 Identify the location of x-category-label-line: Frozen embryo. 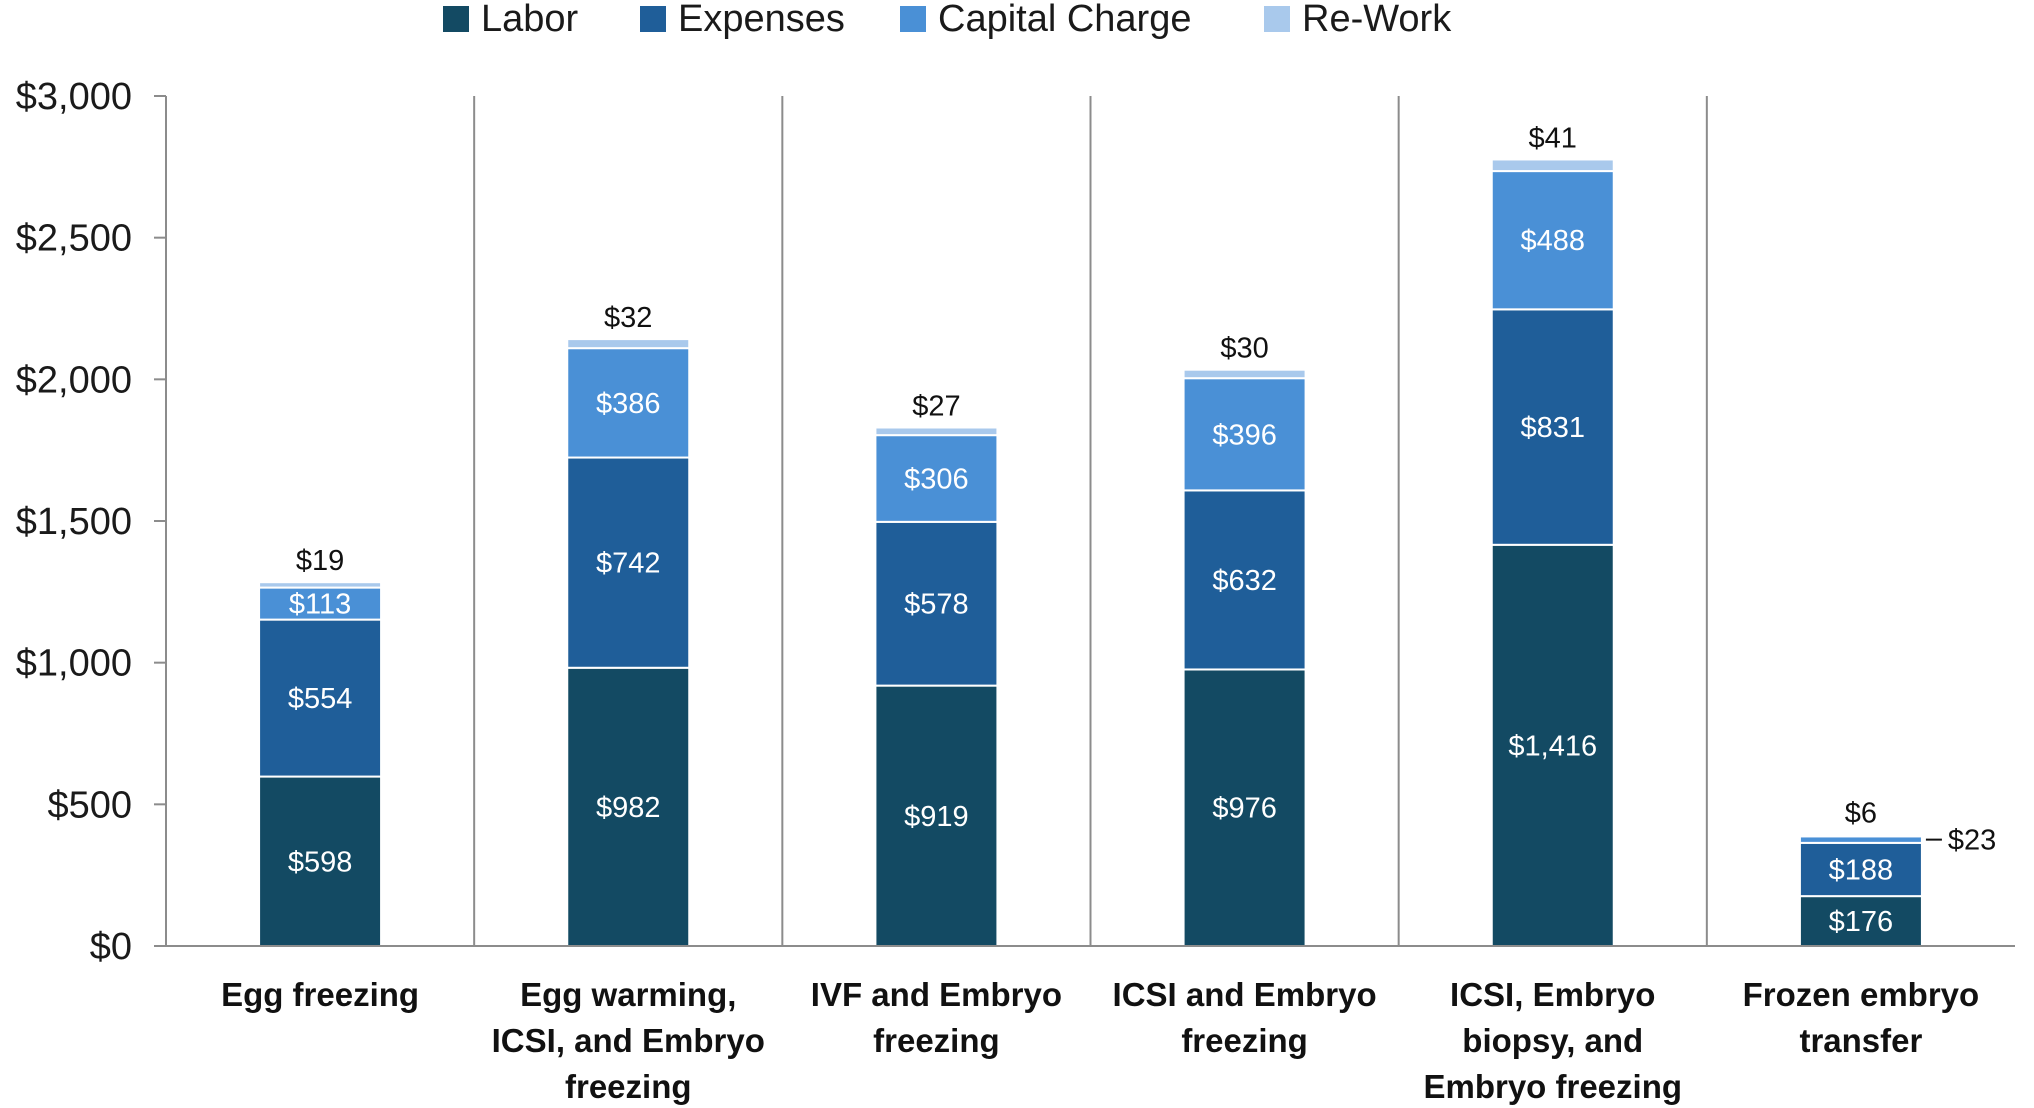
(1861, 994).